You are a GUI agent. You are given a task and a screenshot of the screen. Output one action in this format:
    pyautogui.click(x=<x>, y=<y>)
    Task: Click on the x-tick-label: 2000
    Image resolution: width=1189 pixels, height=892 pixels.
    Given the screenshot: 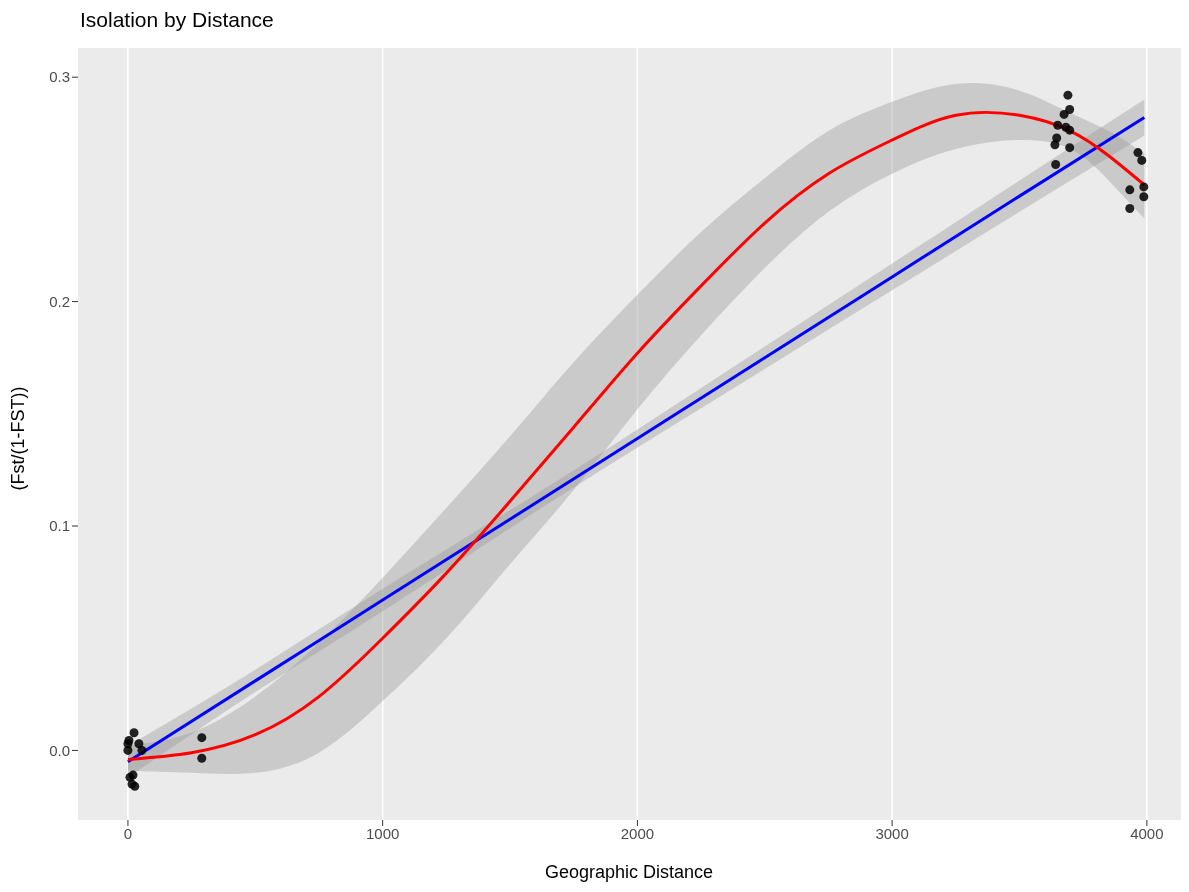 What is the action you would take?
    pyautogui.click(x=637, y=833)
    